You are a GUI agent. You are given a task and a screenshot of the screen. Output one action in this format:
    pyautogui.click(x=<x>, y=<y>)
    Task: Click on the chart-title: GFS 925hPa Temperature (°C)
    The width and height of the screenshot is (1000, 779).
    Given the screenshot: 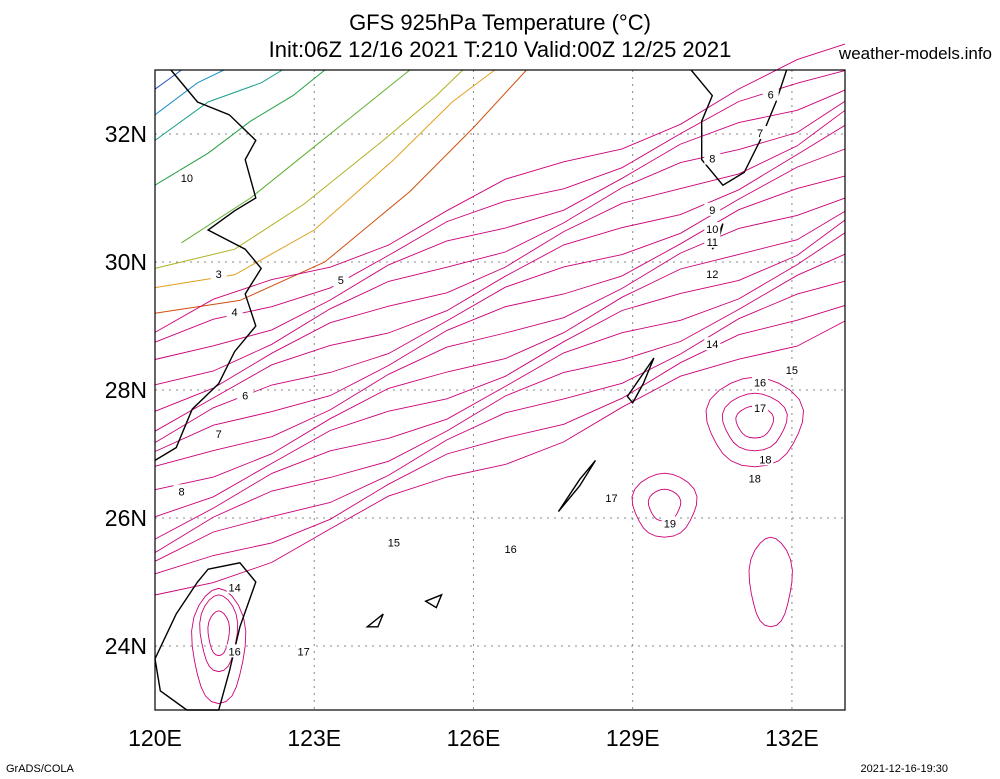 What is the action you would take?
    pyautogui.click(x=500, y=22)
    